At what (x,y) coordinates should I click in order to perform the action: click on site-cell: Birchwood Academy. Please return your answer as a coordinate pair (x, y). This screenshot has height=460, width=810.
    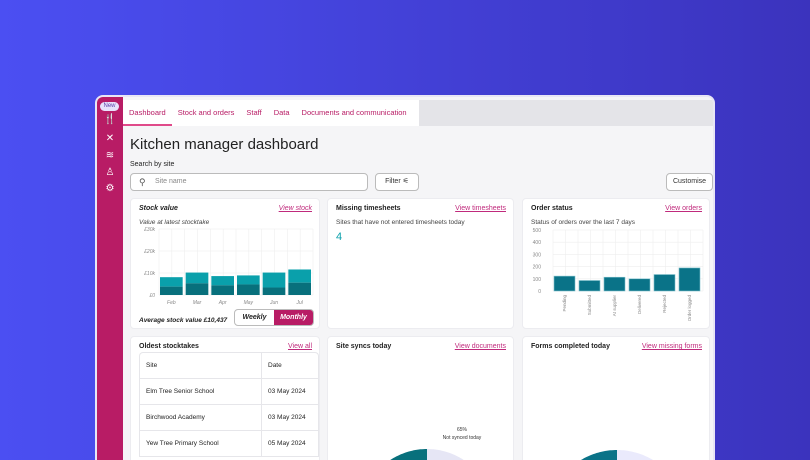
    Looking at the image, I should click on (201, 417).